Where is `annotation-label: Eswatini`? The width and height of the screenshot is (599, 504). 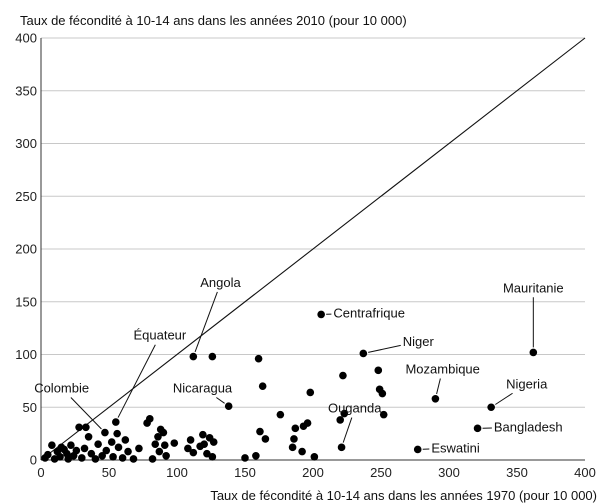 annotation-label: Eswatini is located at coordinates (455, 448).